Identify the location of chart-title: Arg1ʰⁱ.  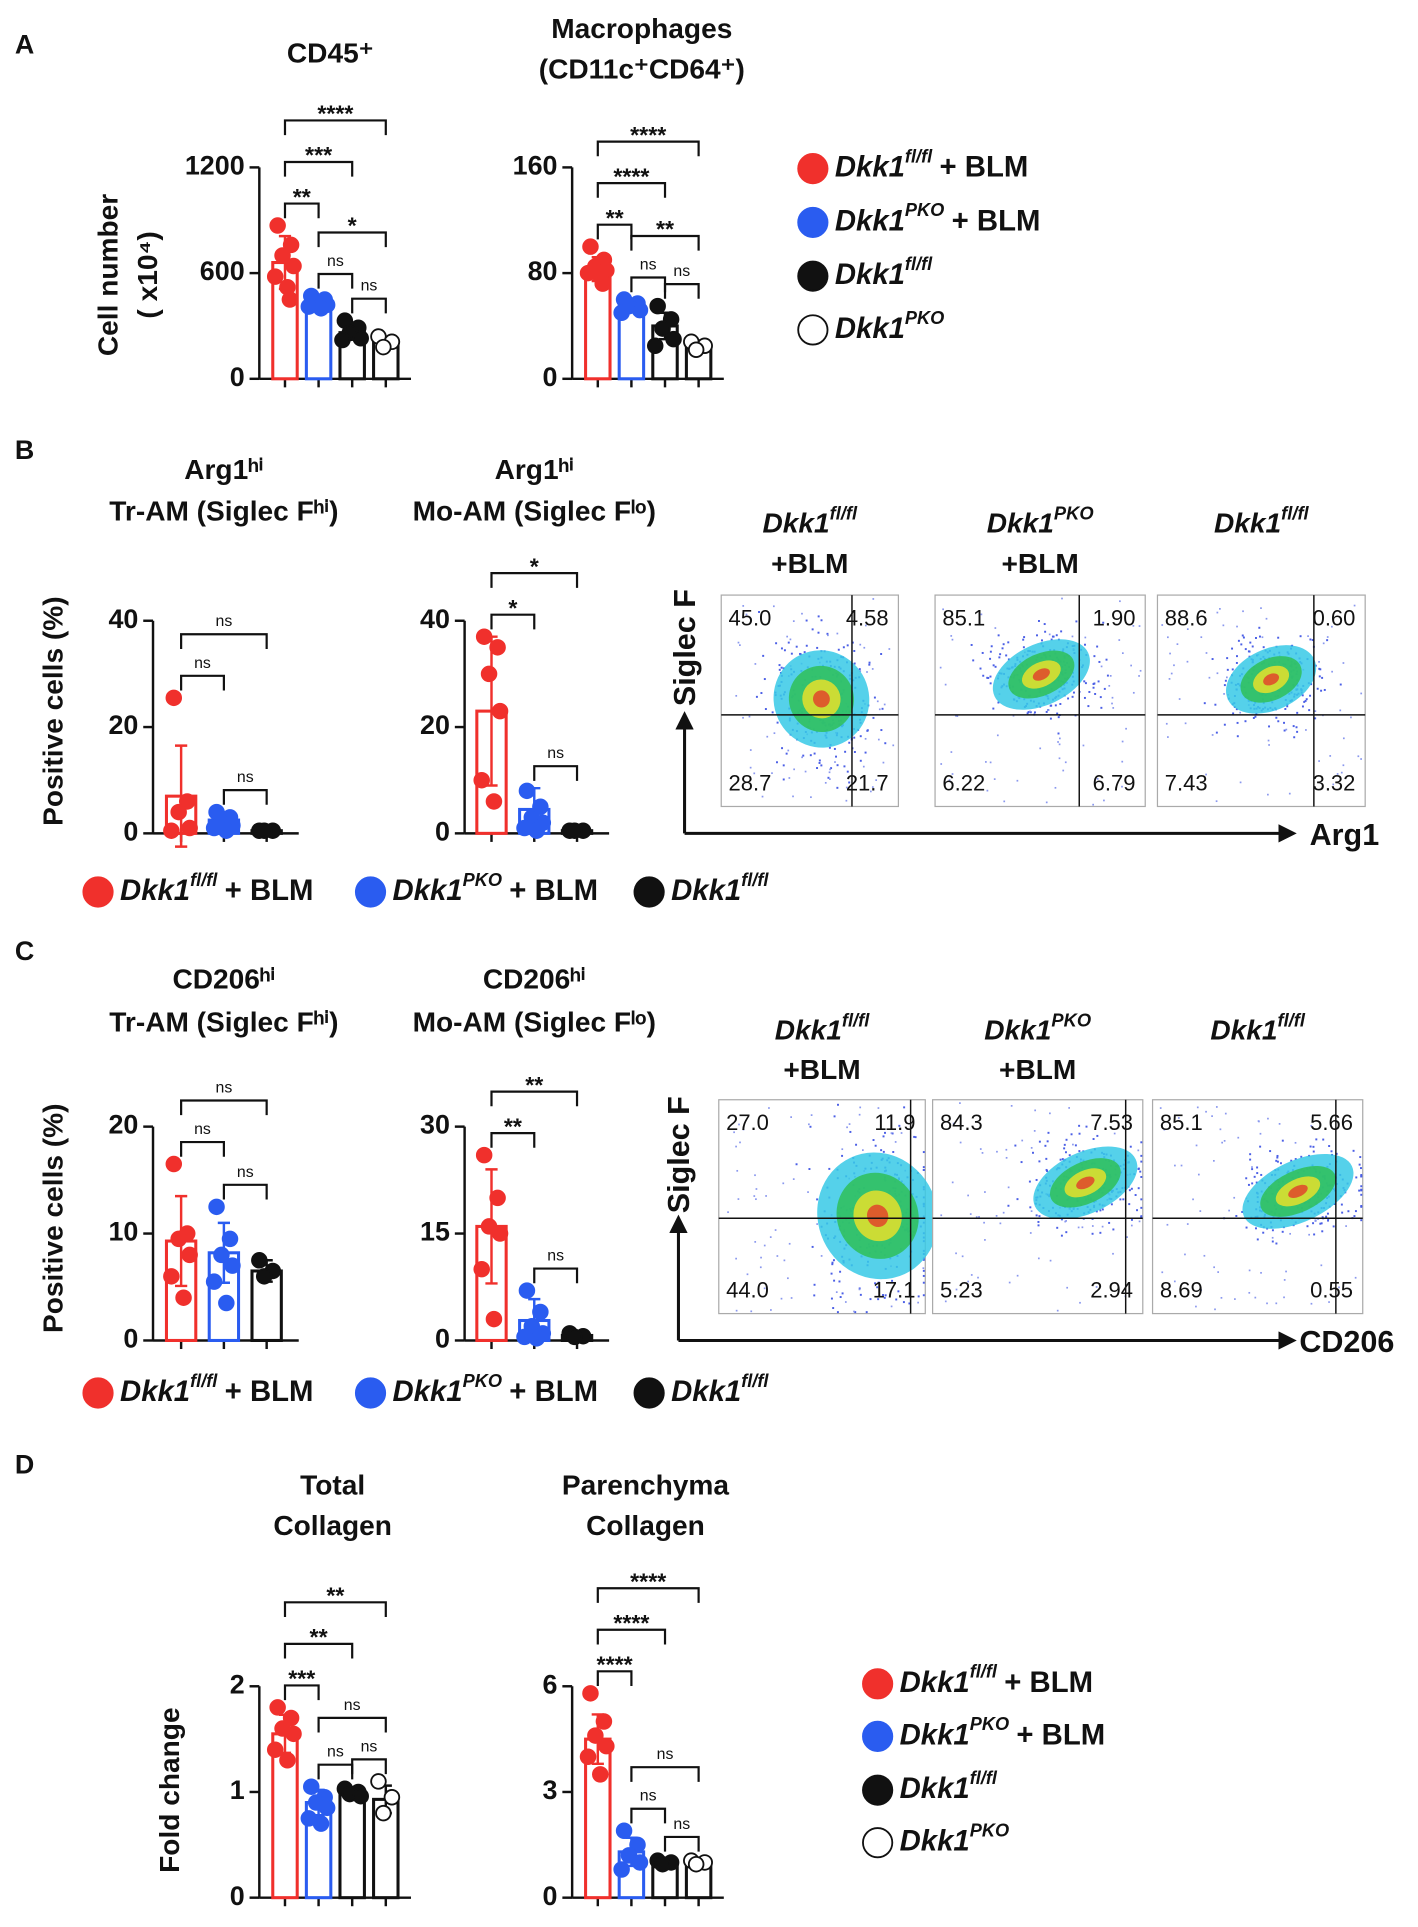
(534, 469).